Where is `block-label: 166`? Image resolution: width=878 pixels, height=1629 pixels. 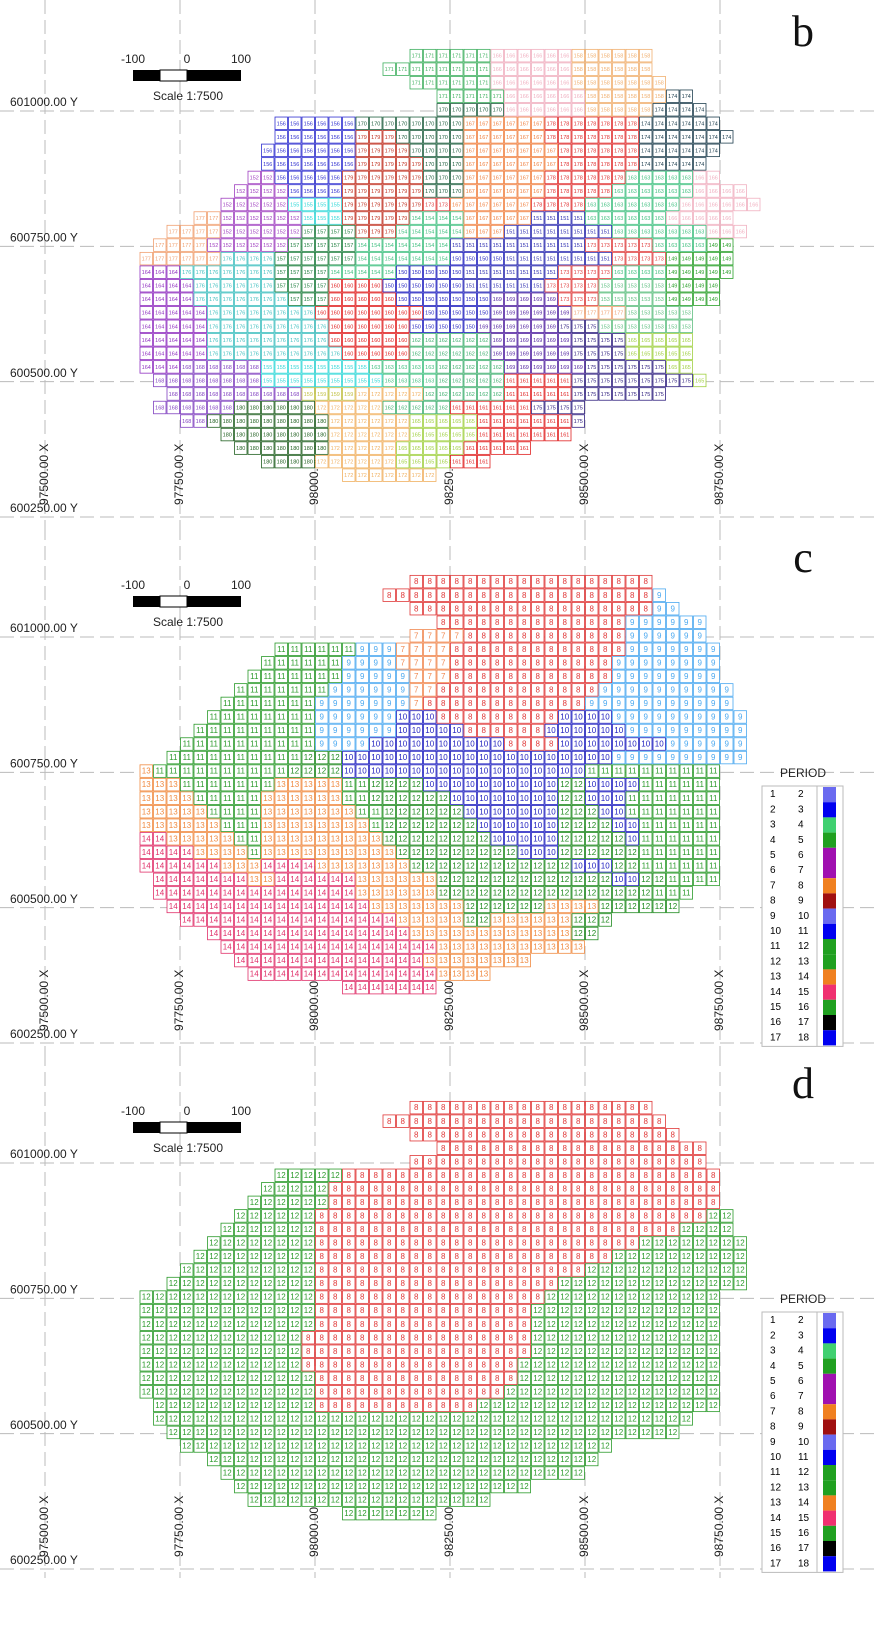
block-label: 166 is located at coordinates (537, 97).